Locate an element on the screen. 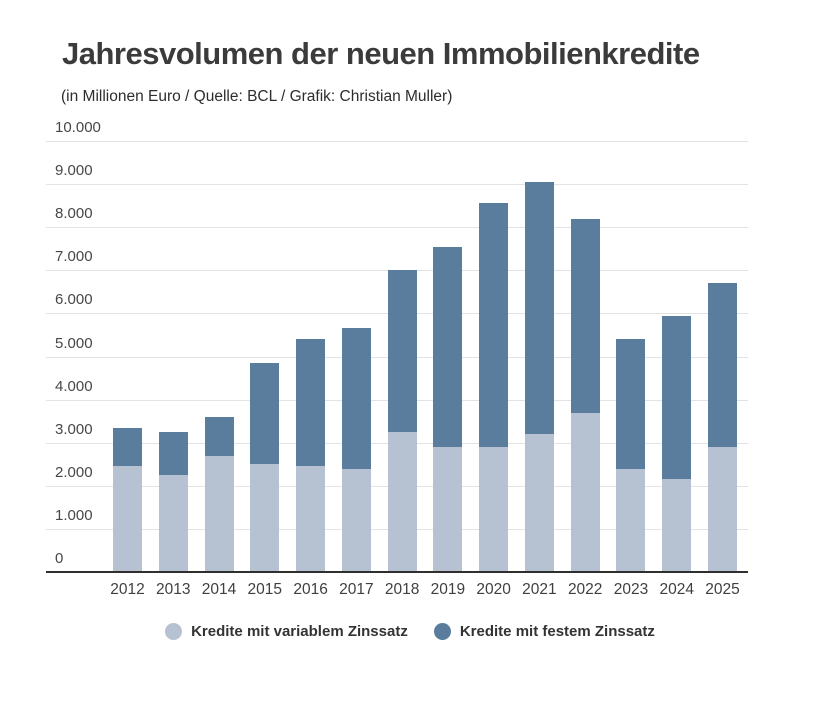 The image size is (820, 702). bar-2022-variable is located at coordinates (585, 492).